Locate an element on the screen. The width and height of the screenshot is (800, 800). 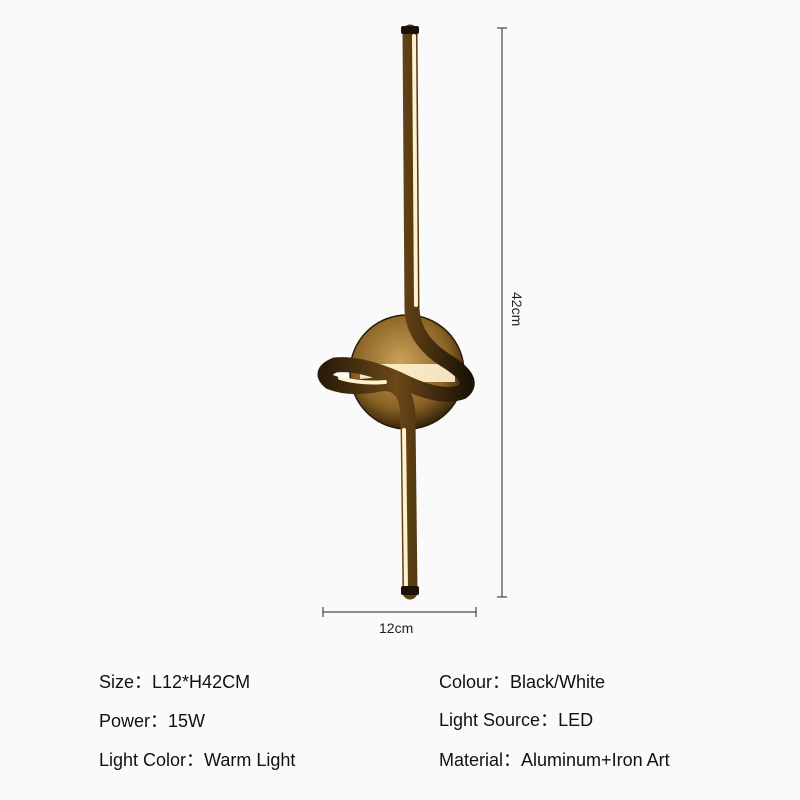
rod-cap-bottom is located at coordinates (410, 590).